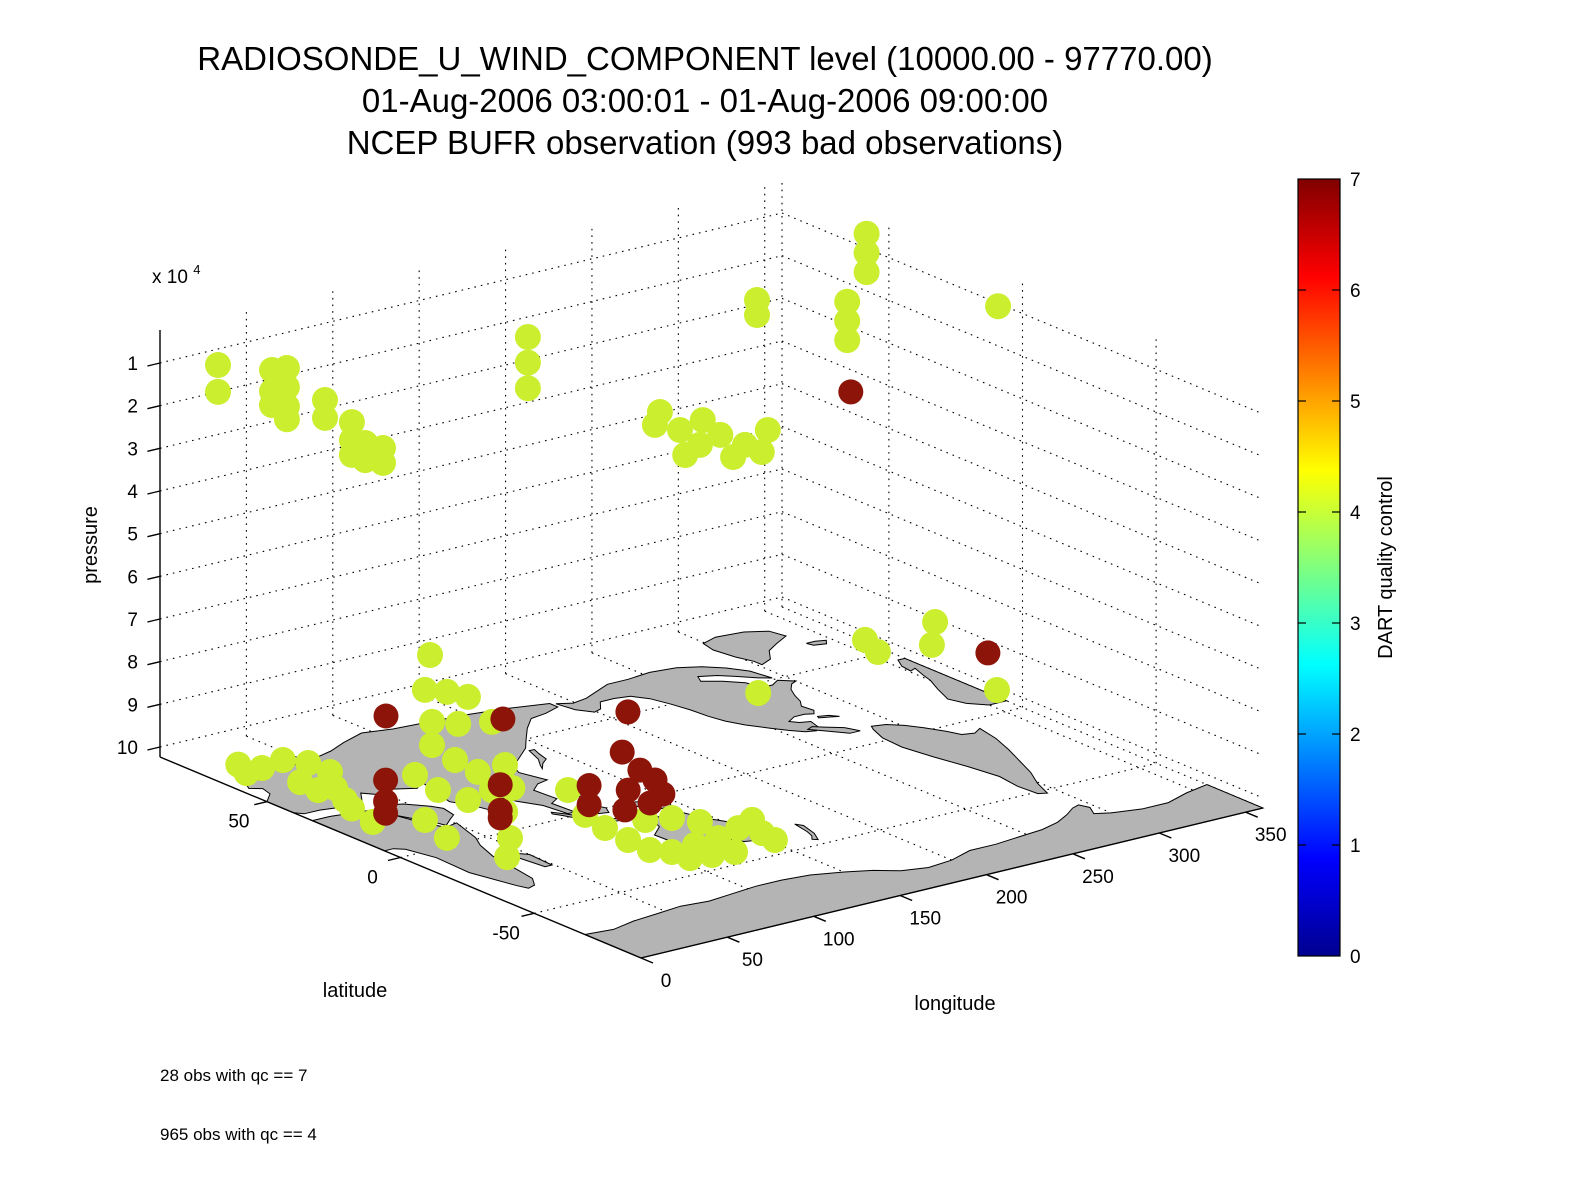 The width and height of the screenshot is (1575, 1200). What do you see at coordinates (828, 716) in the screenshot?
I see `continent-cuba` at bounding box center [828, 716].